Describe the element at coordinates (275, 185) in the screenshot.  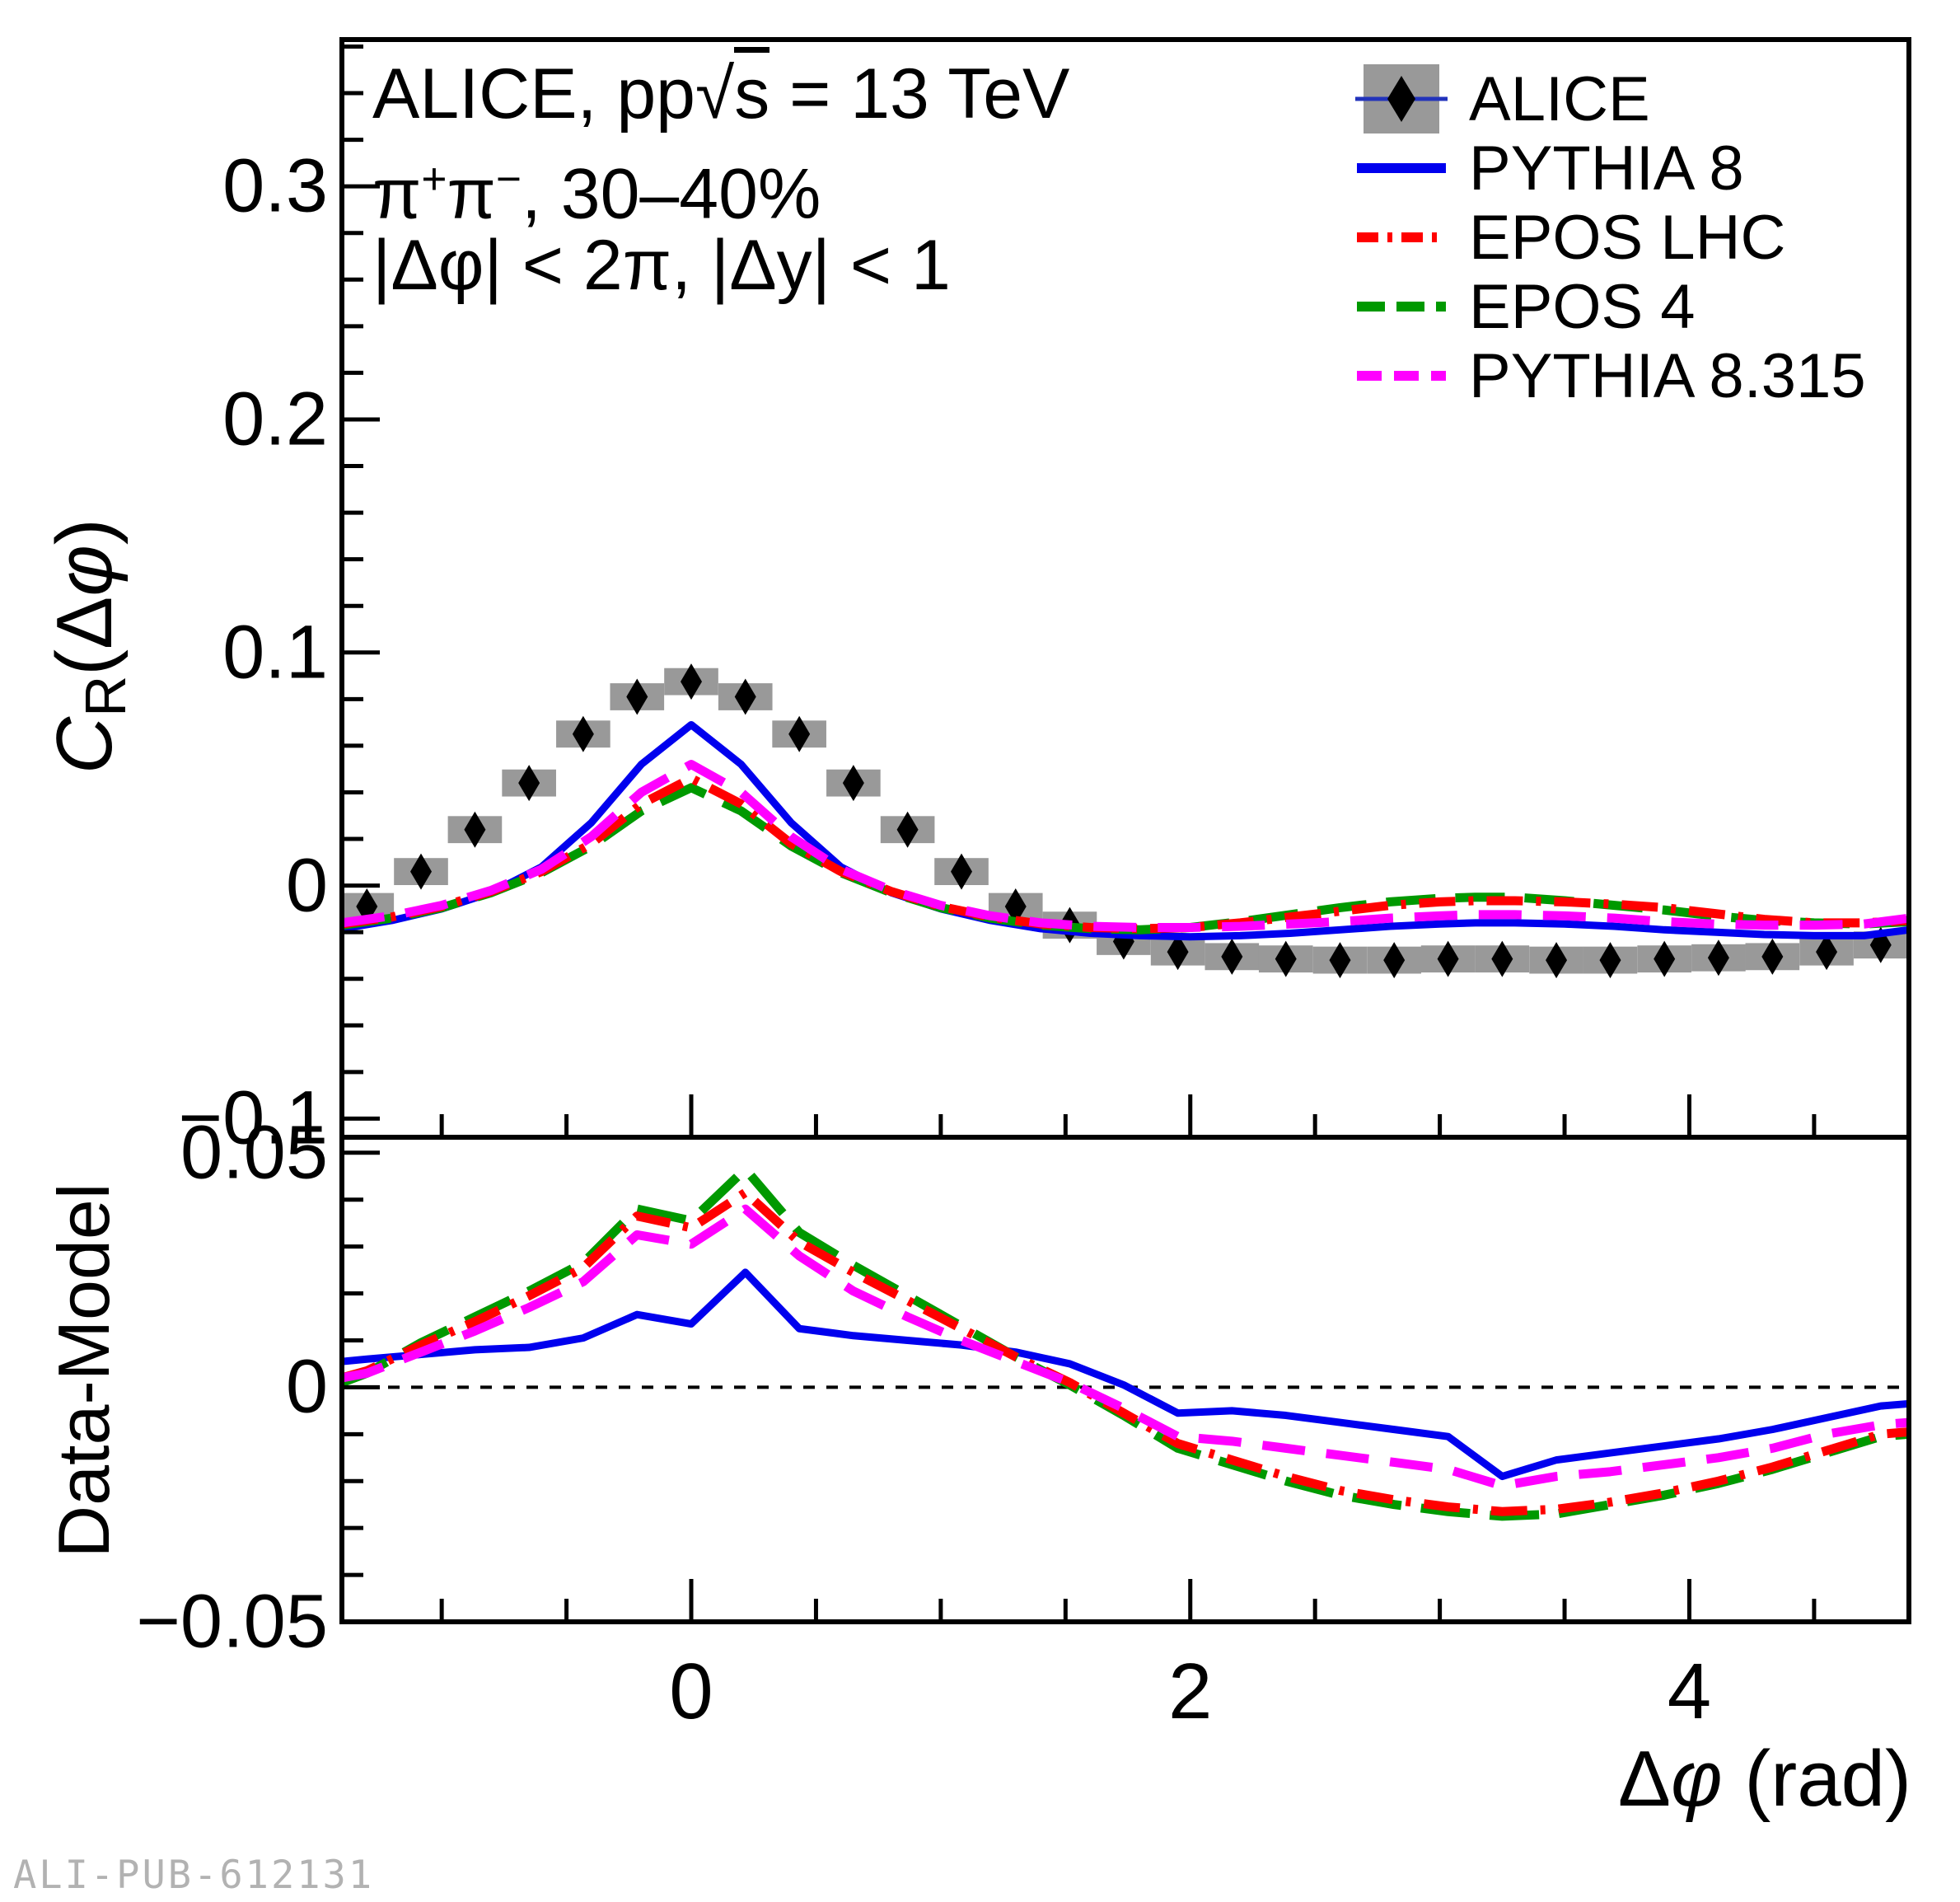
I see `y-tick-label-top: 0.3` at that location.